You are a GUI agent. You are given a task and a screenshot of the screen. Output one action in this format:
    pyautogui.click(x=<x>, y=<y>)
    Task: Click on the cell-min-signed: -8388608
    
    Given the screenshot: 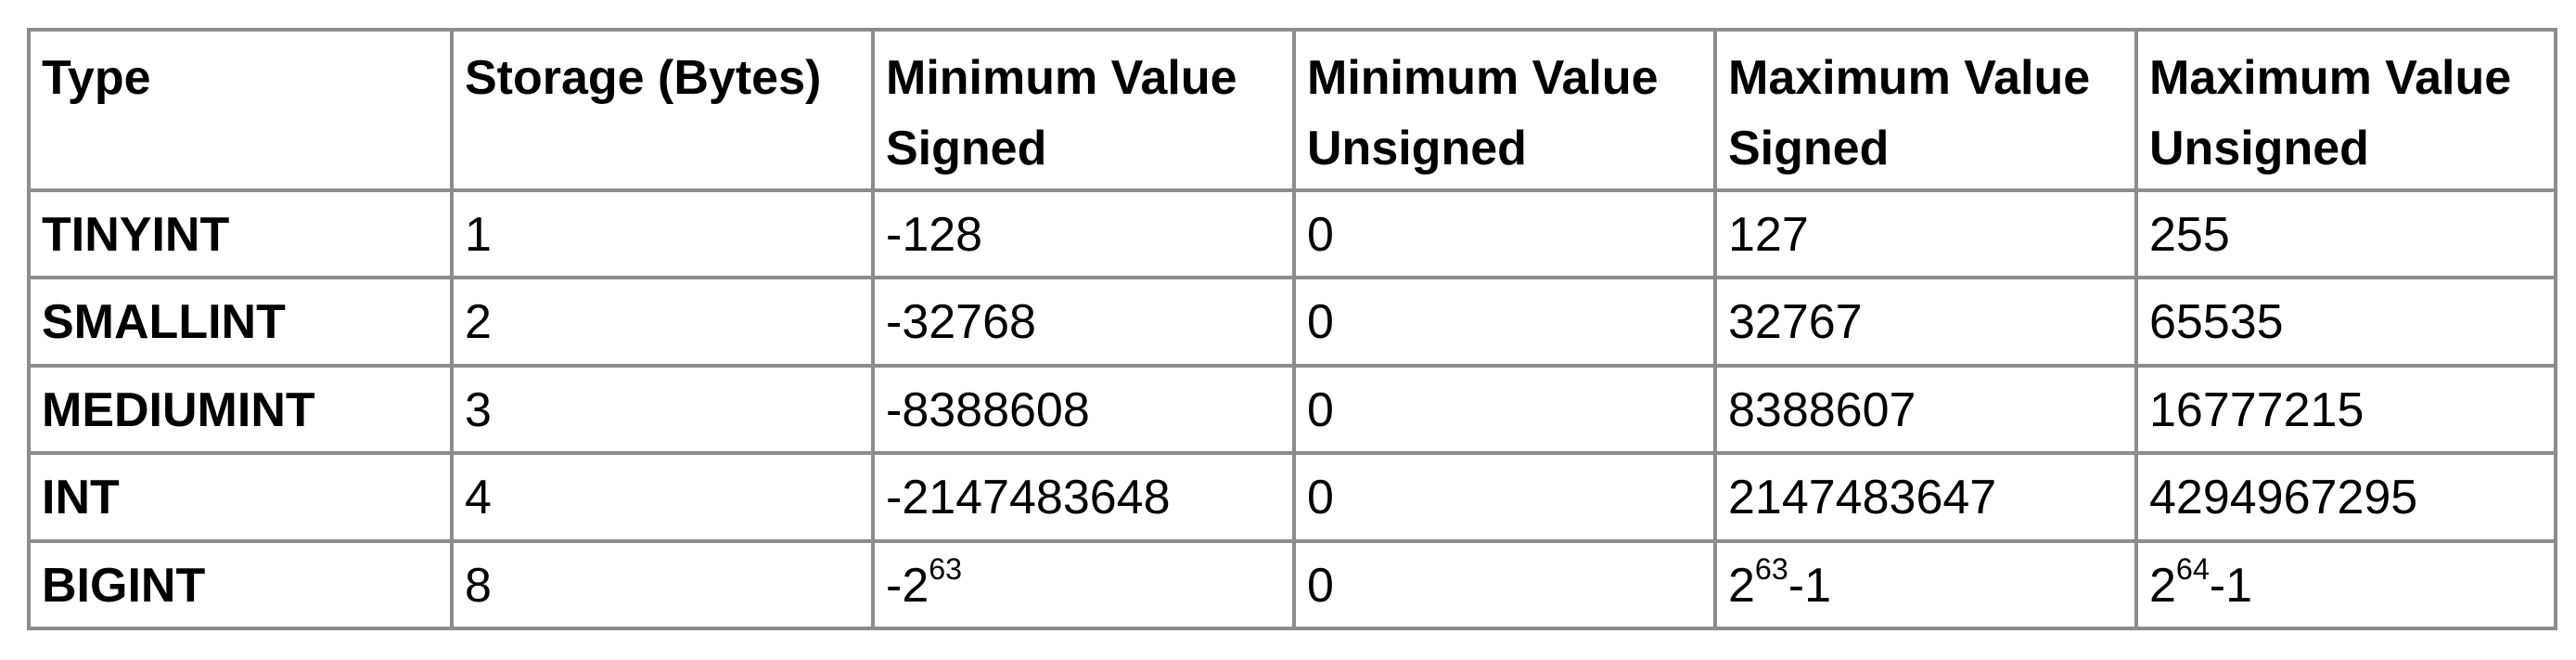 What is the action you would take?
    pyautogui.click(x=1083, y=410)
    